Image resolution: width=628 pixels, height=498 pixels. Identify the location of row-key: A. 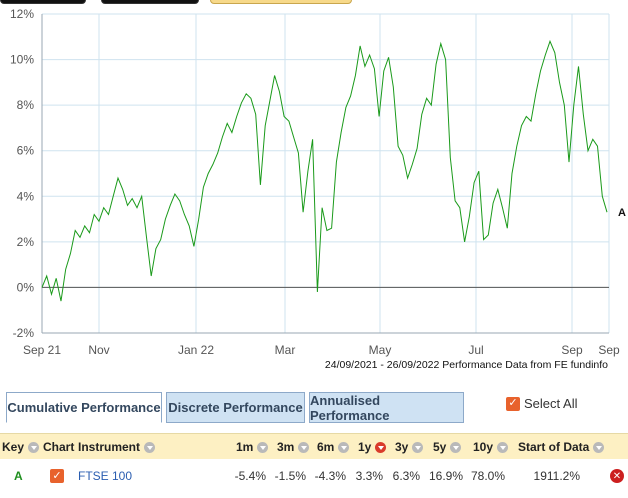
(18, 476).